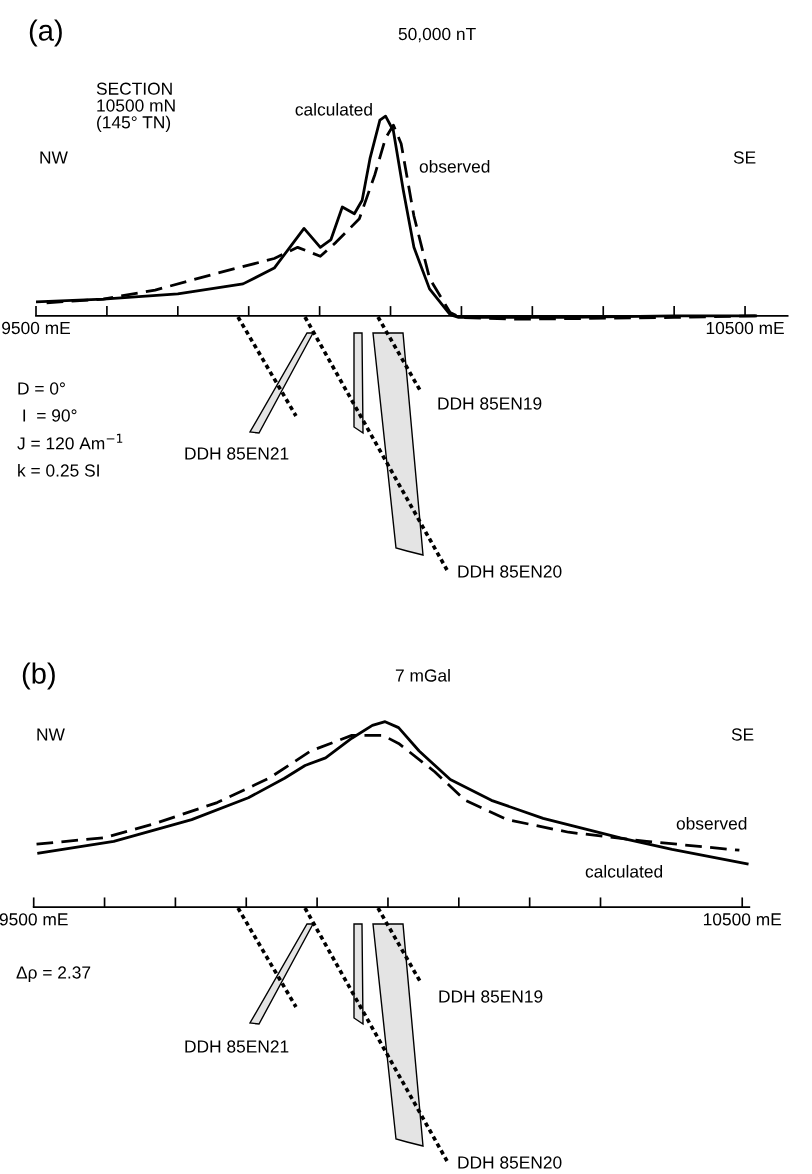 Image resolution: width=812 pixels, height=1174 pixels. What do you see at coordinates (58, 470) in the screenshot?
I see `text: k = 0.25 SI` at bounding box center [58, 470].